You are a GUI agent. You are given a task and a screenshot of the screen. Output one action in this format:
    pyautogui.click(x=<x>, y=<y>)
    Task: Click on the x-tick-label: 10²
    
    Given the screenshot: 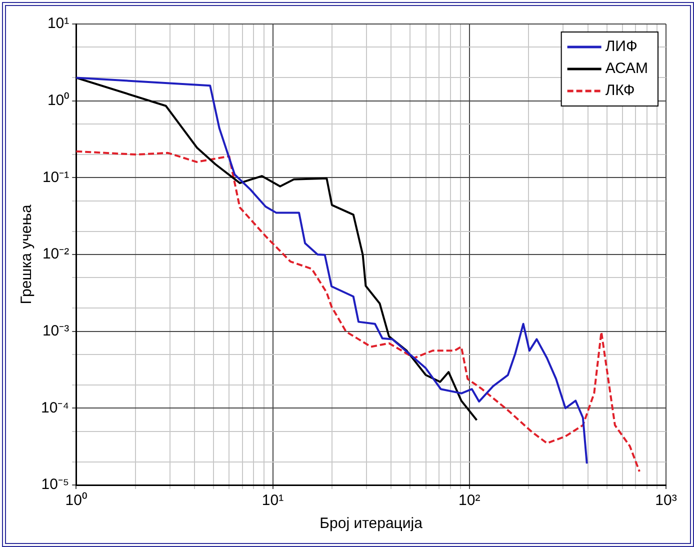 What is the action you would take?
    pyautogui.click(x=469, y=501)
    